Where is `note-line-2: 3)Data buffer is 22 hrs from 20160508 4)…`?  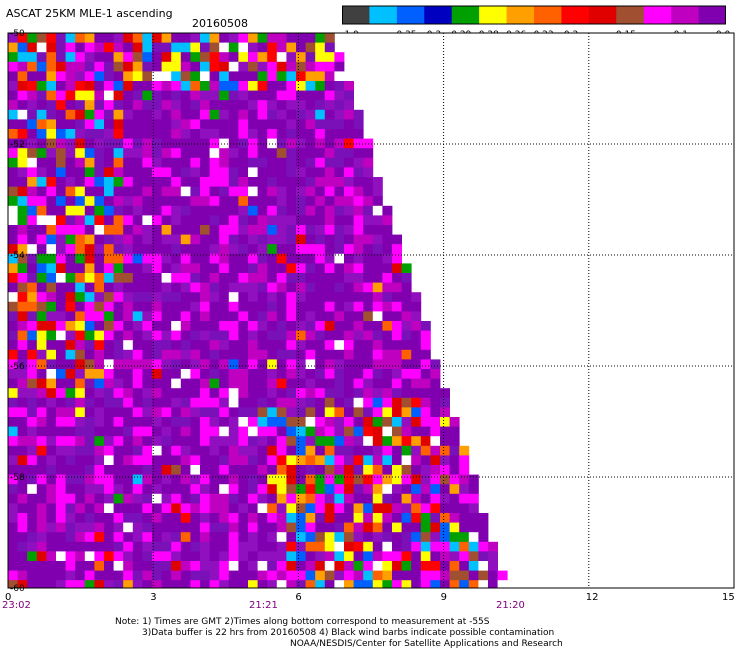
note-line-2: 3)Data buffer is 22 hrs from 20160508 4)… is located at coordinates (348, 633).